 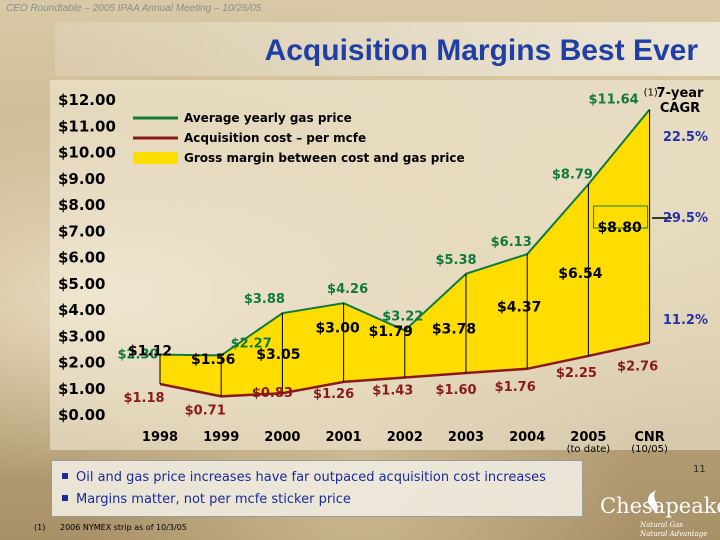 What do you see at coordinates (391, 332) in the screenshot?
I see `gross-margin-label: $1.79` at bounding box center [391, 332].